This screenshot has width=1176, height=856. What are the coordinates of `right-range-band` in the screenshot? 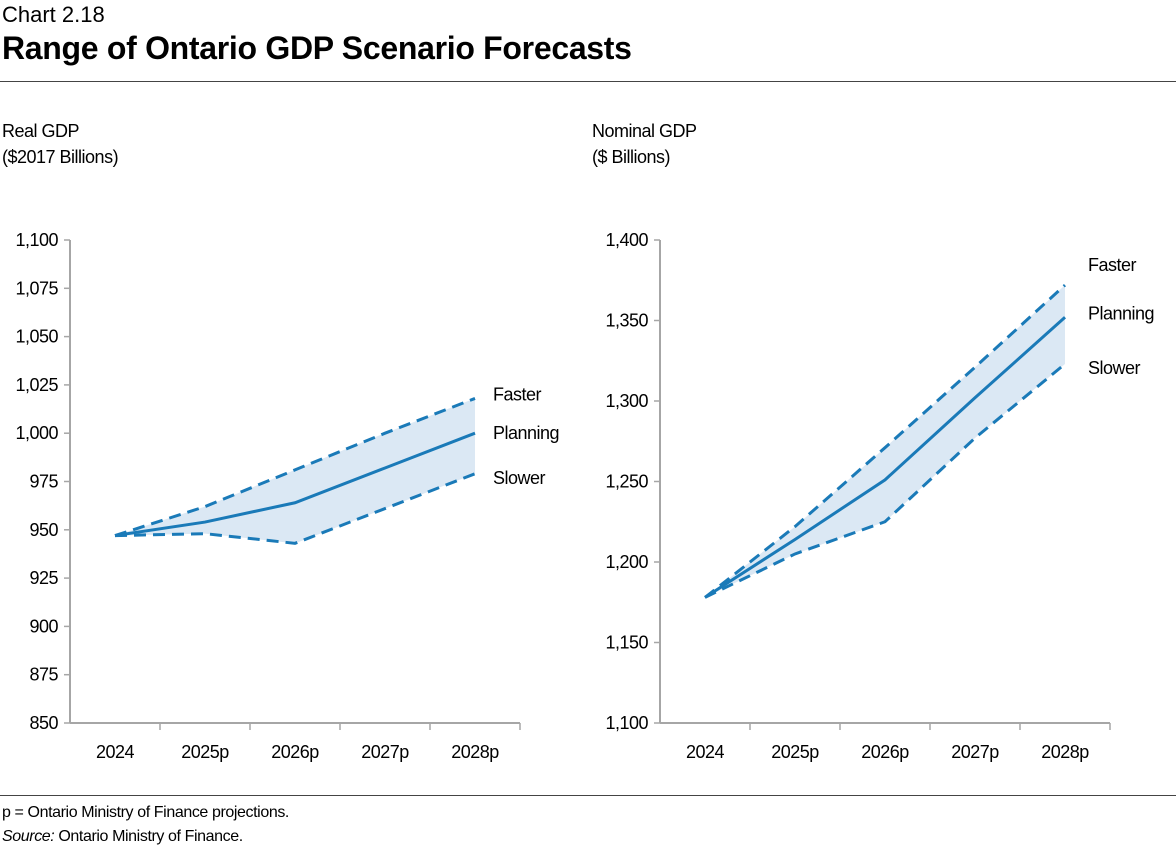 It's located at (885, 441).